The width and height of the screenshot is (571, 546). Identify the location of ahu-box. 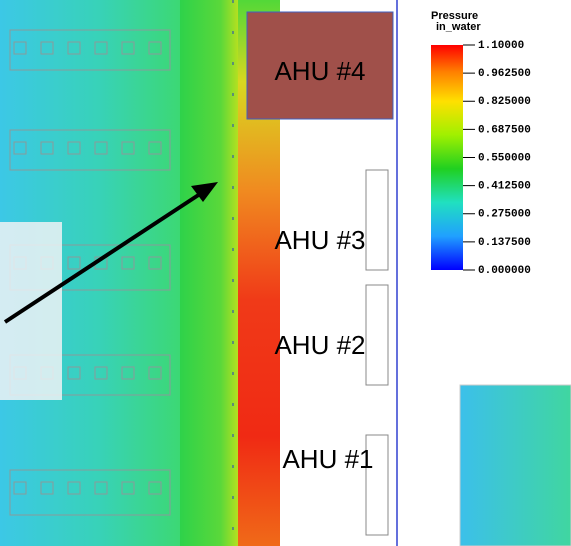
(320, 65).